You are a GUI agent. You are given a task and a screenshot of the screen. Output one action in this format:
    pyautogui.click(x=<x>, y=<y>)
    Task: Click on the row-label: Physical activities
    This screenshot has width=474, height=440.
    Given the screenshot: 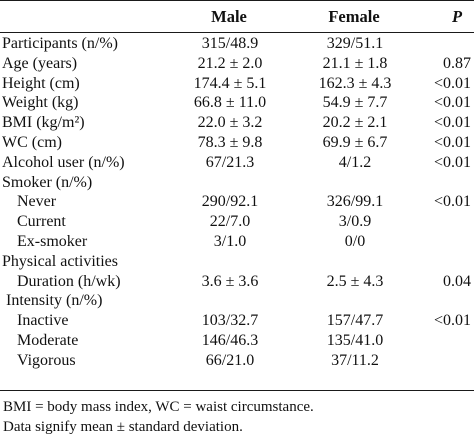 What is the action you would take?
    pyautogui.click(x=60, y=261)
    